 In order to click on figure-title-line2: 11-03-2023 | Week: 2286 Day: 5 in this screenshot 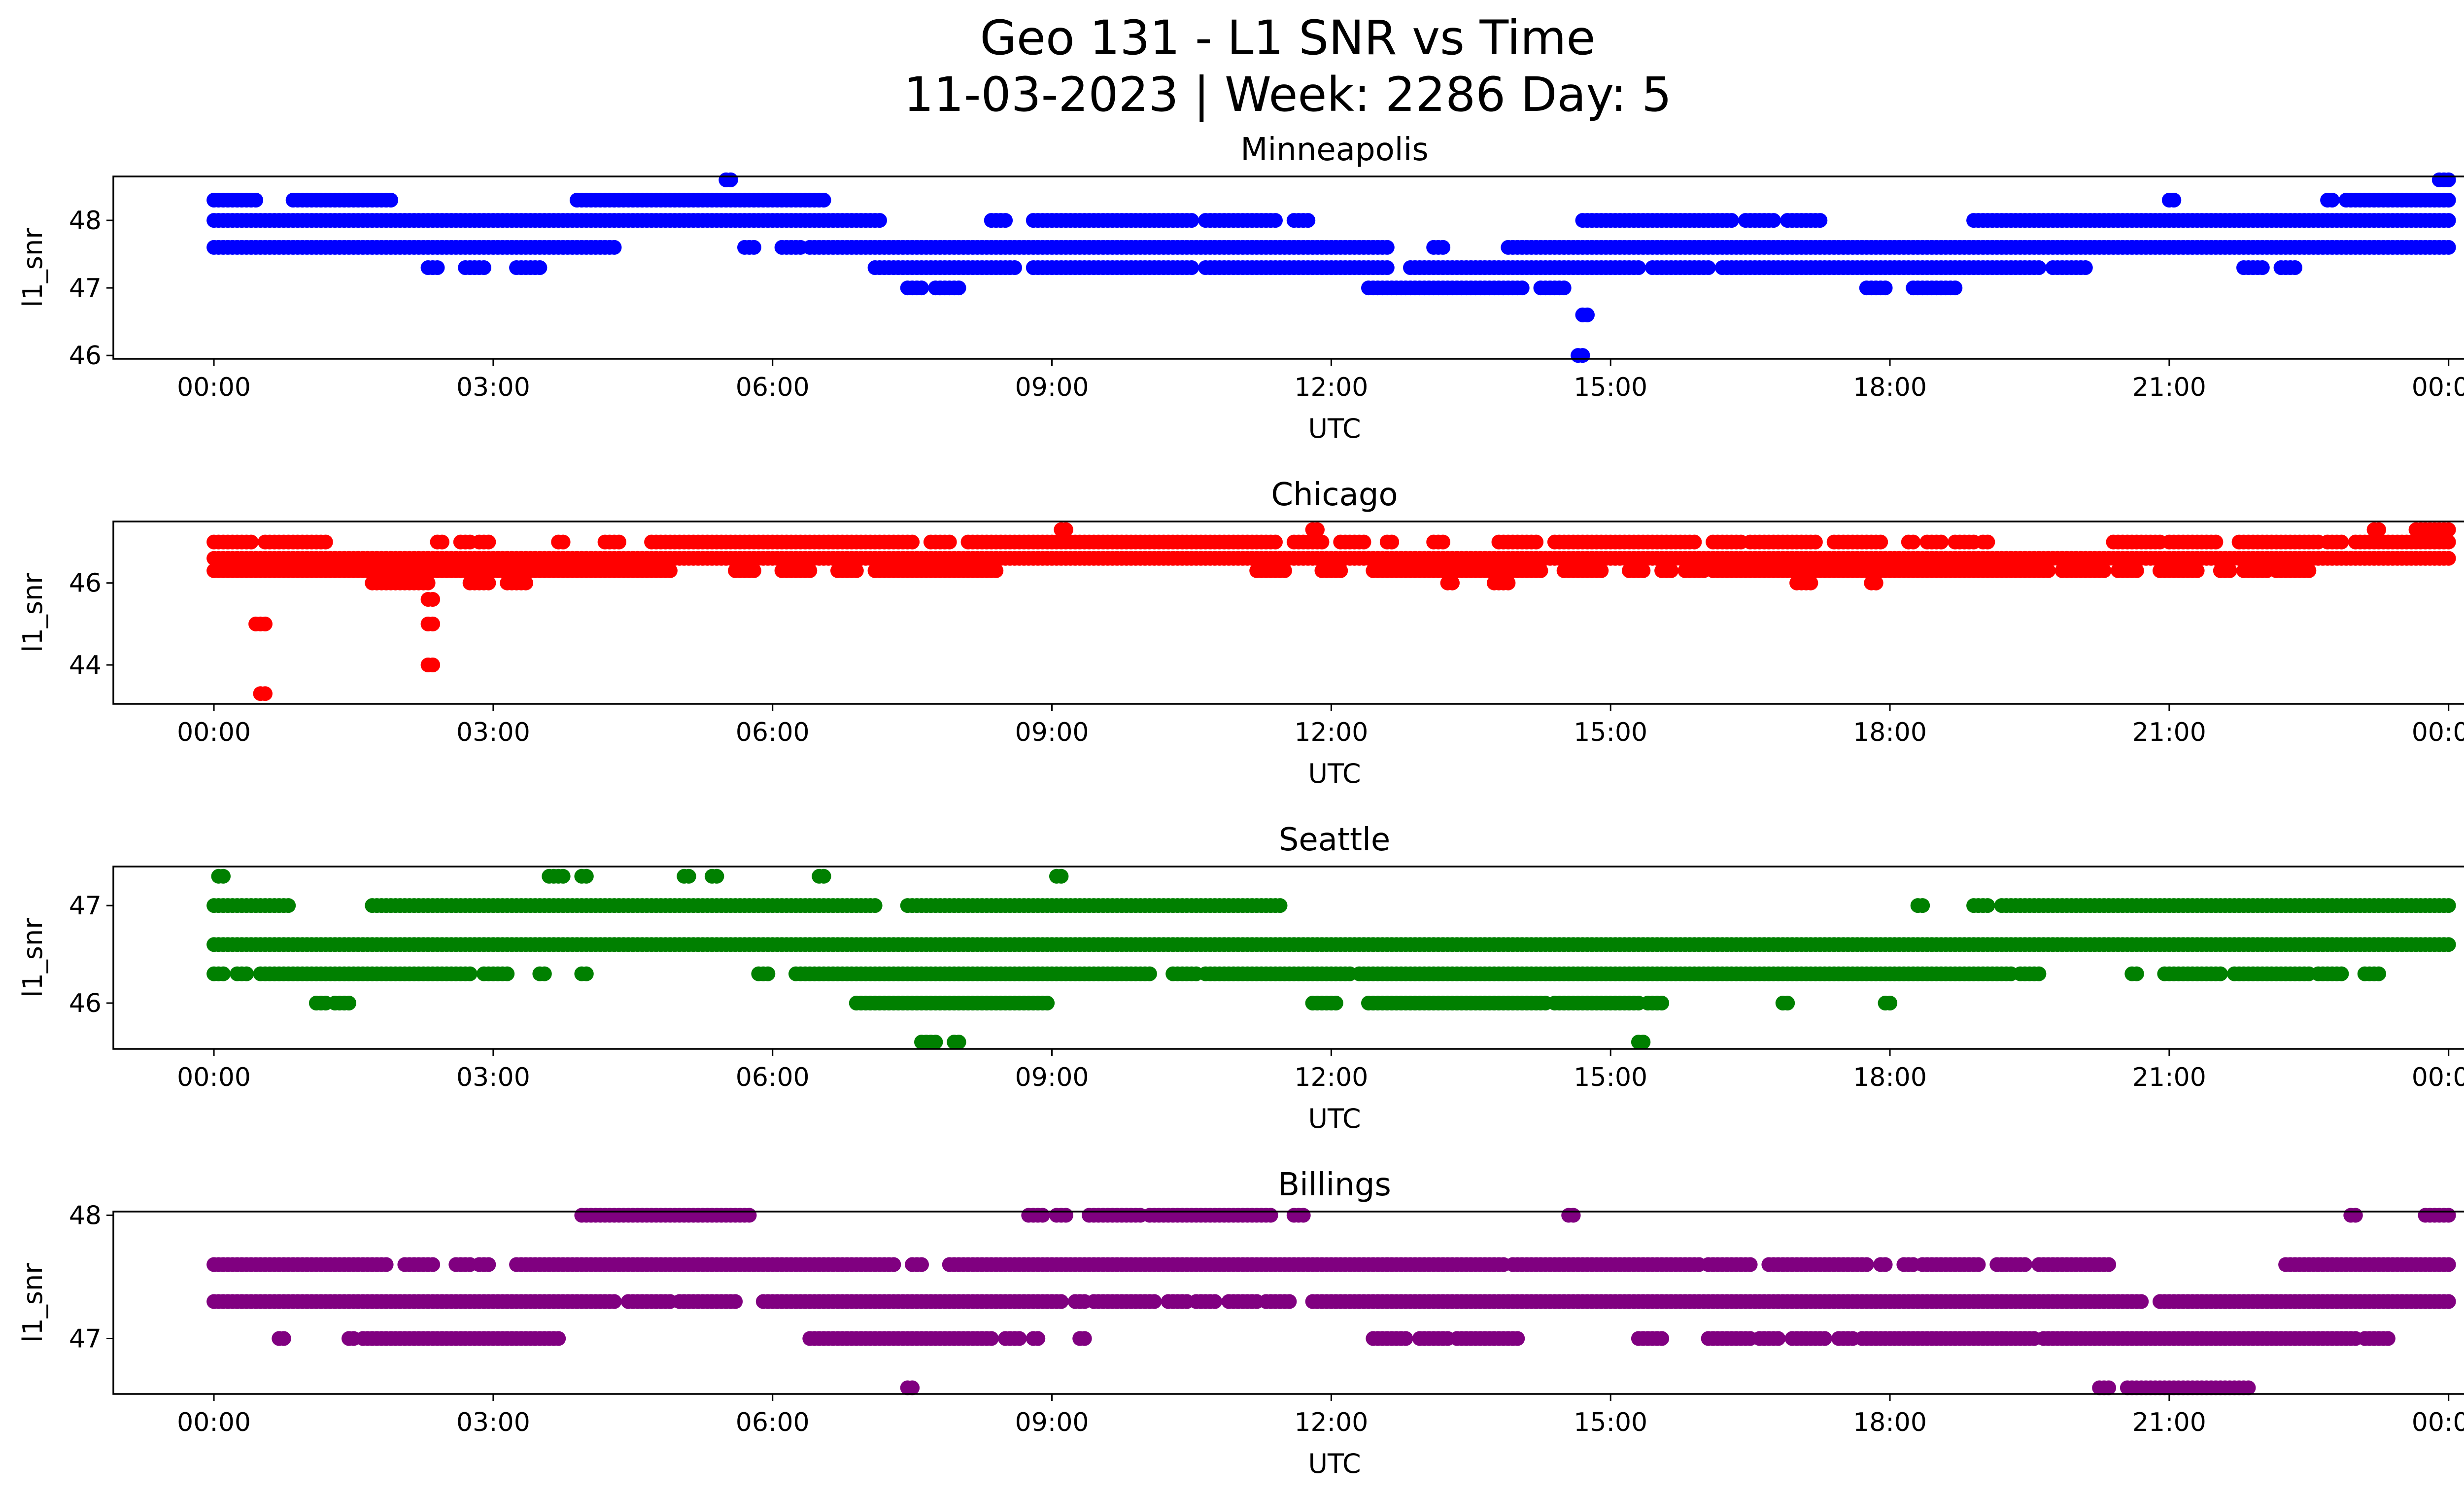, I will do `click(1288, 95)`.